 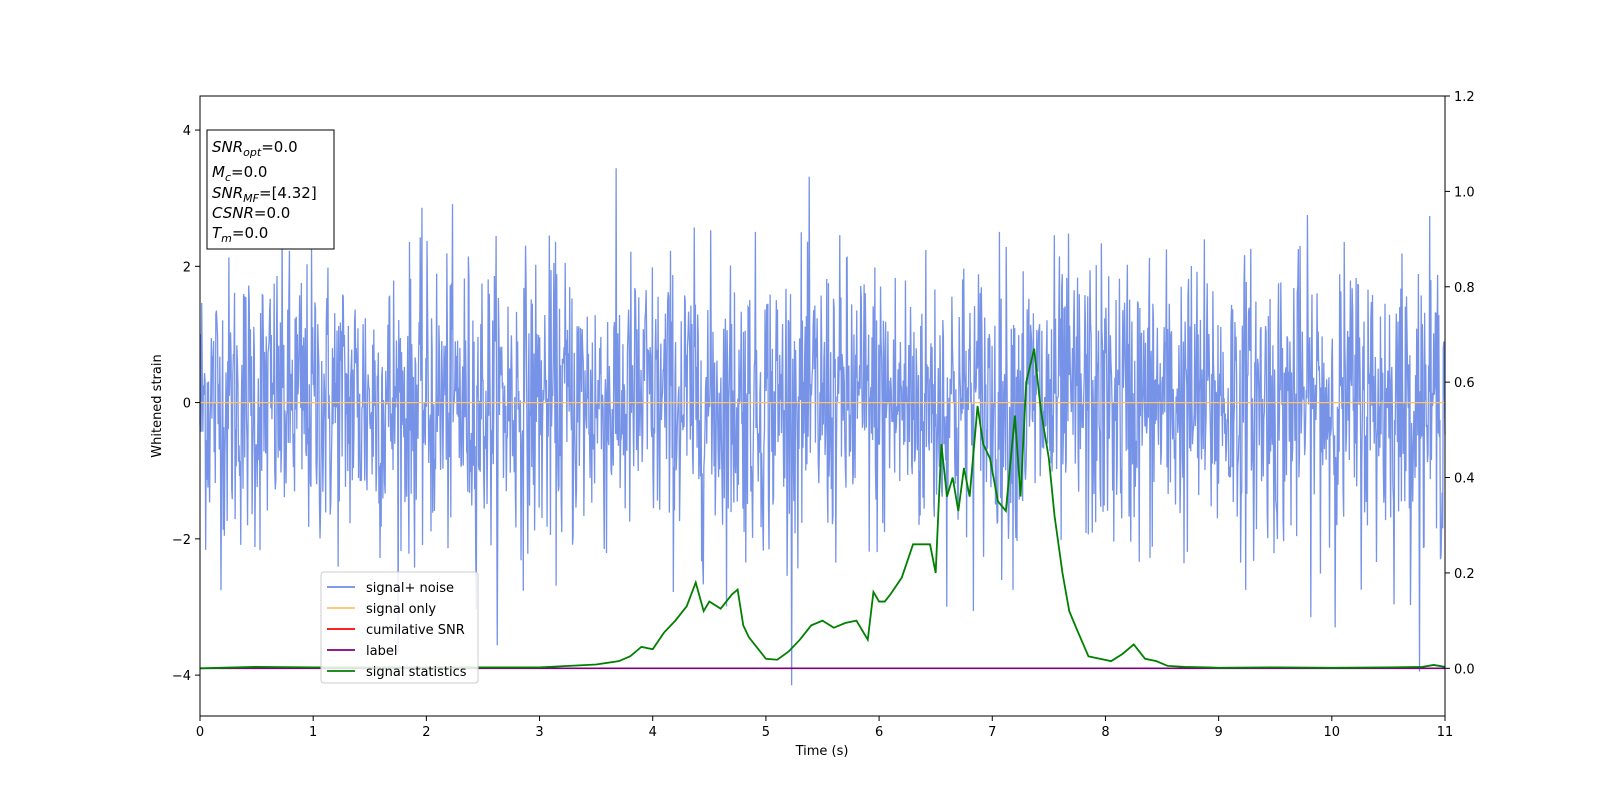 I want to click on y-tick-label: 0, so click(x=187, y=404).